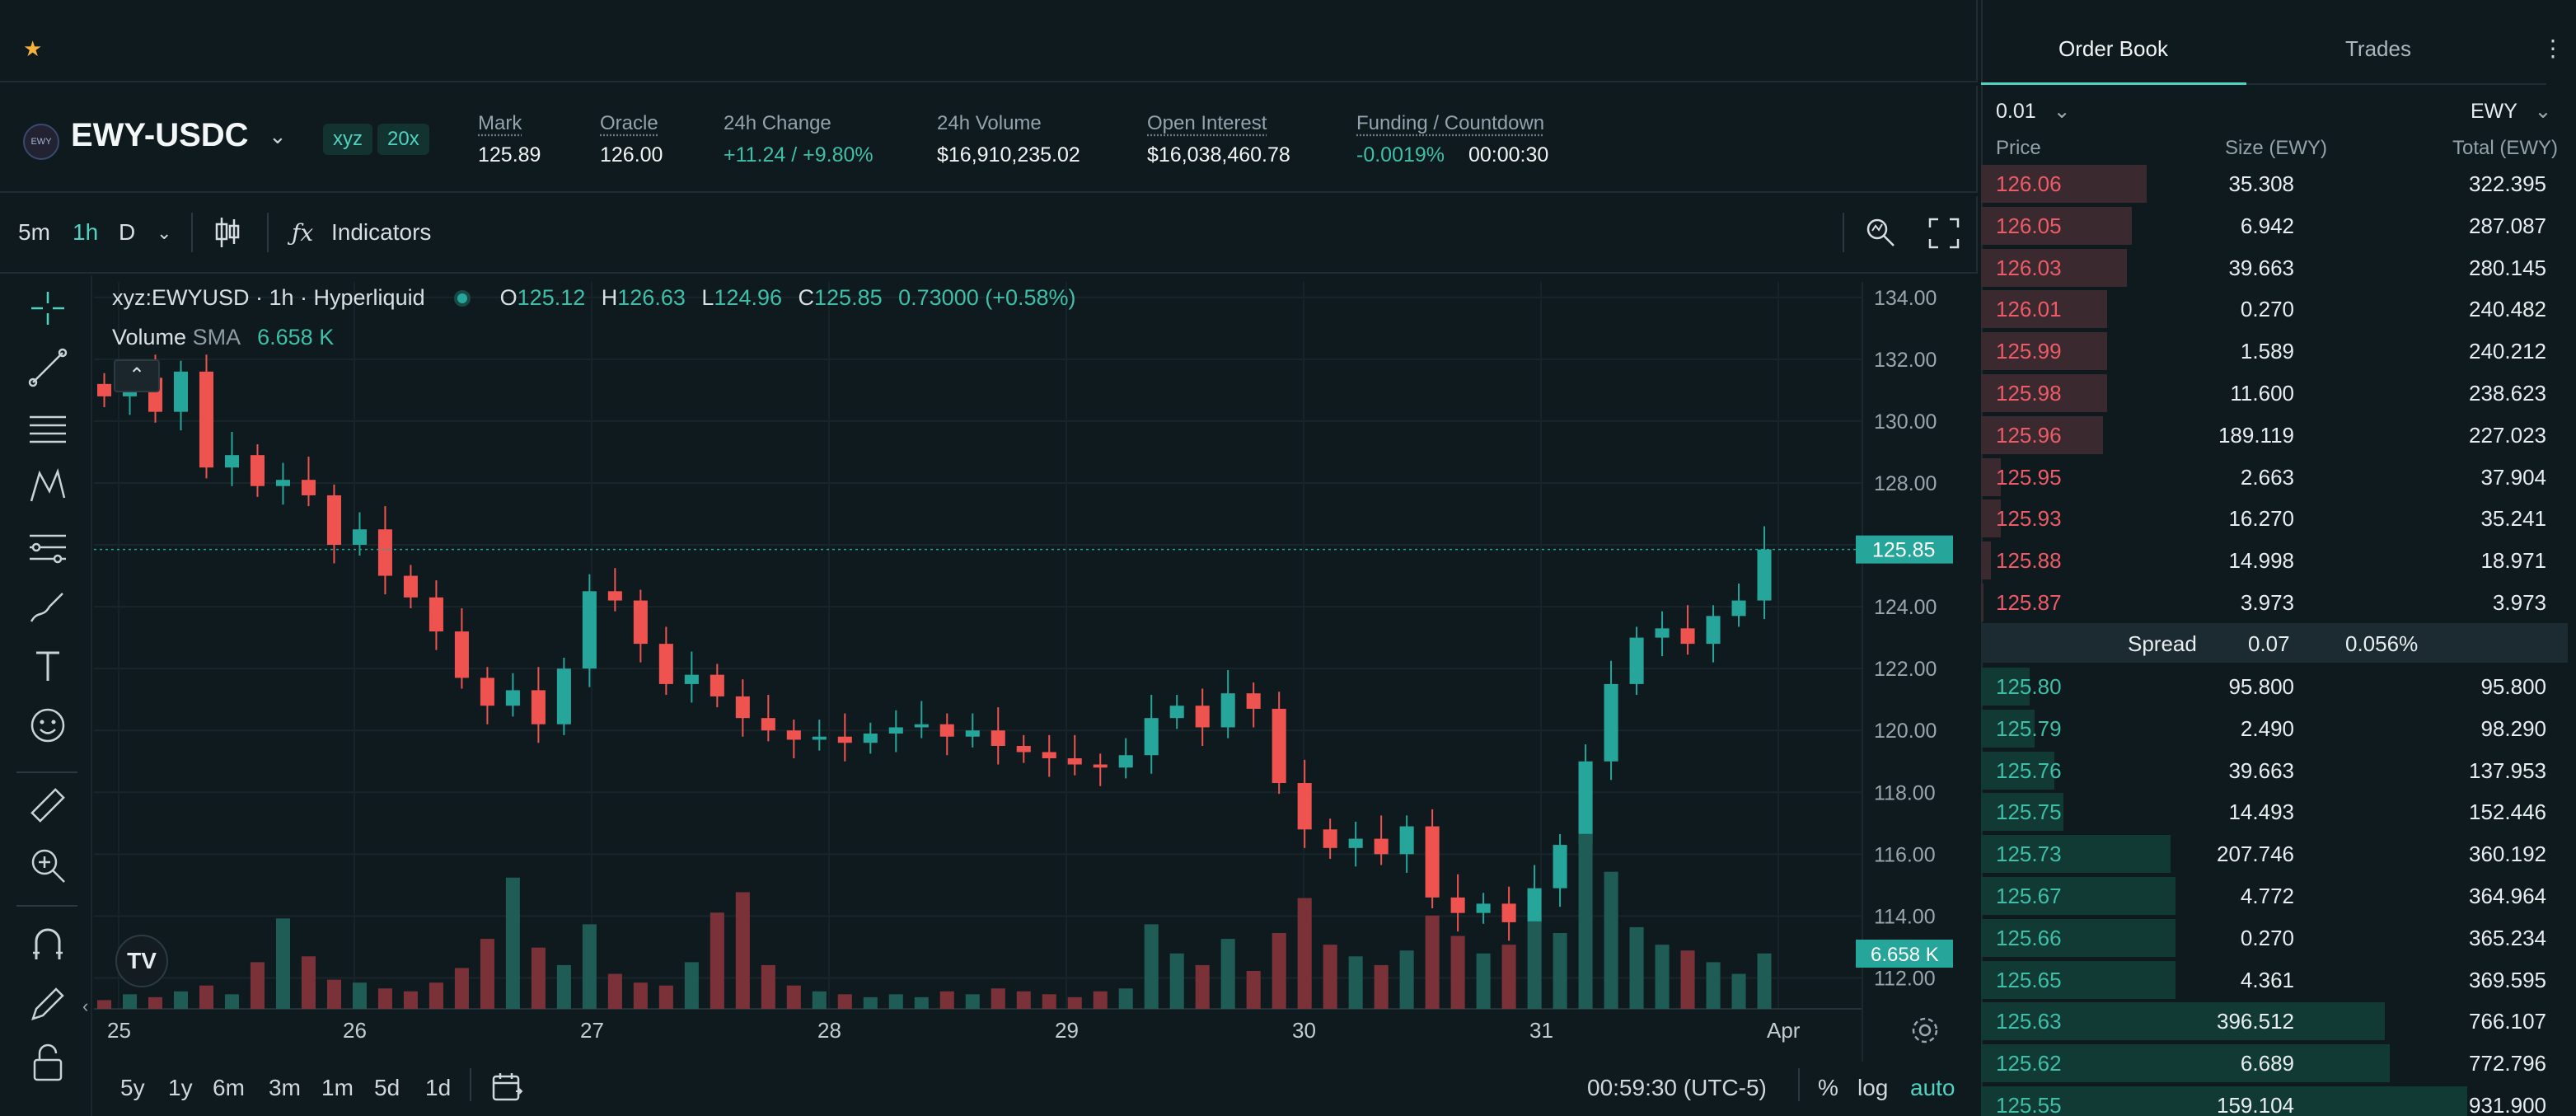 The height and width of the screenshot is (1116, 2576). Describe the element at coordinates (47, 725) in the screenshot. I see `emoji-icon` at that location.